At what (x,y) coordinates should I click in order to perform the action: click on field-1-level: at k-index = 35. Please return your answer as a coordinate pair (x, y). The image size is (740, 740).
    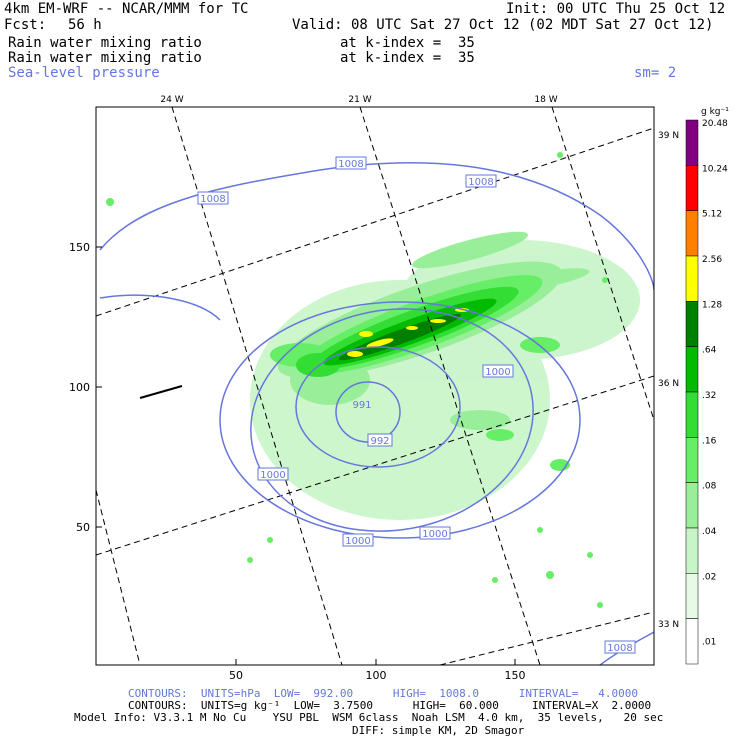
    Looking at the image, I should click on (407, 43).